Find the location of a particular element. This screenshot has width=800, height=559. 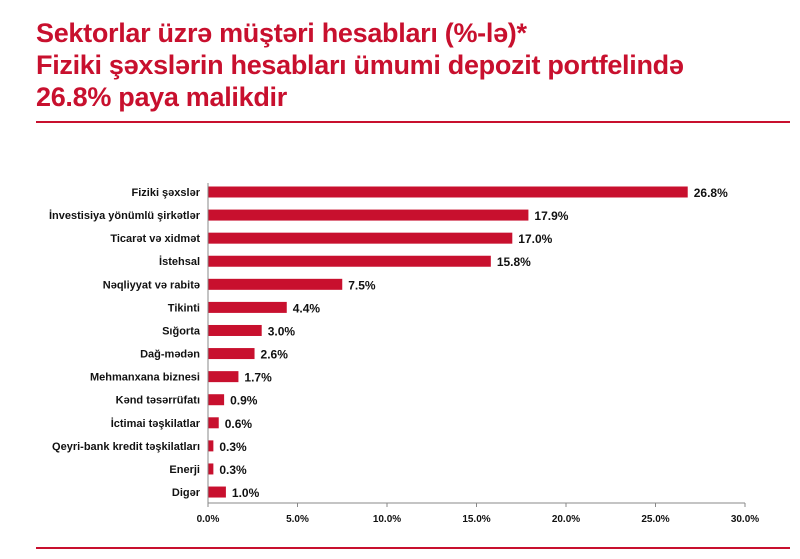

data-label: 2.6% is located at coordinates (275, 355).